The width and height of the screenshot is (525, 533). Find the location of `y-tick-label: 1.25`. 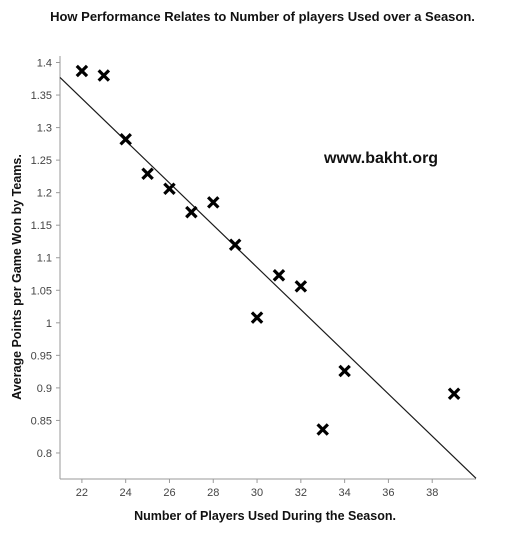

y-tick-label: 1.25 is located at coordinates (41, 161).